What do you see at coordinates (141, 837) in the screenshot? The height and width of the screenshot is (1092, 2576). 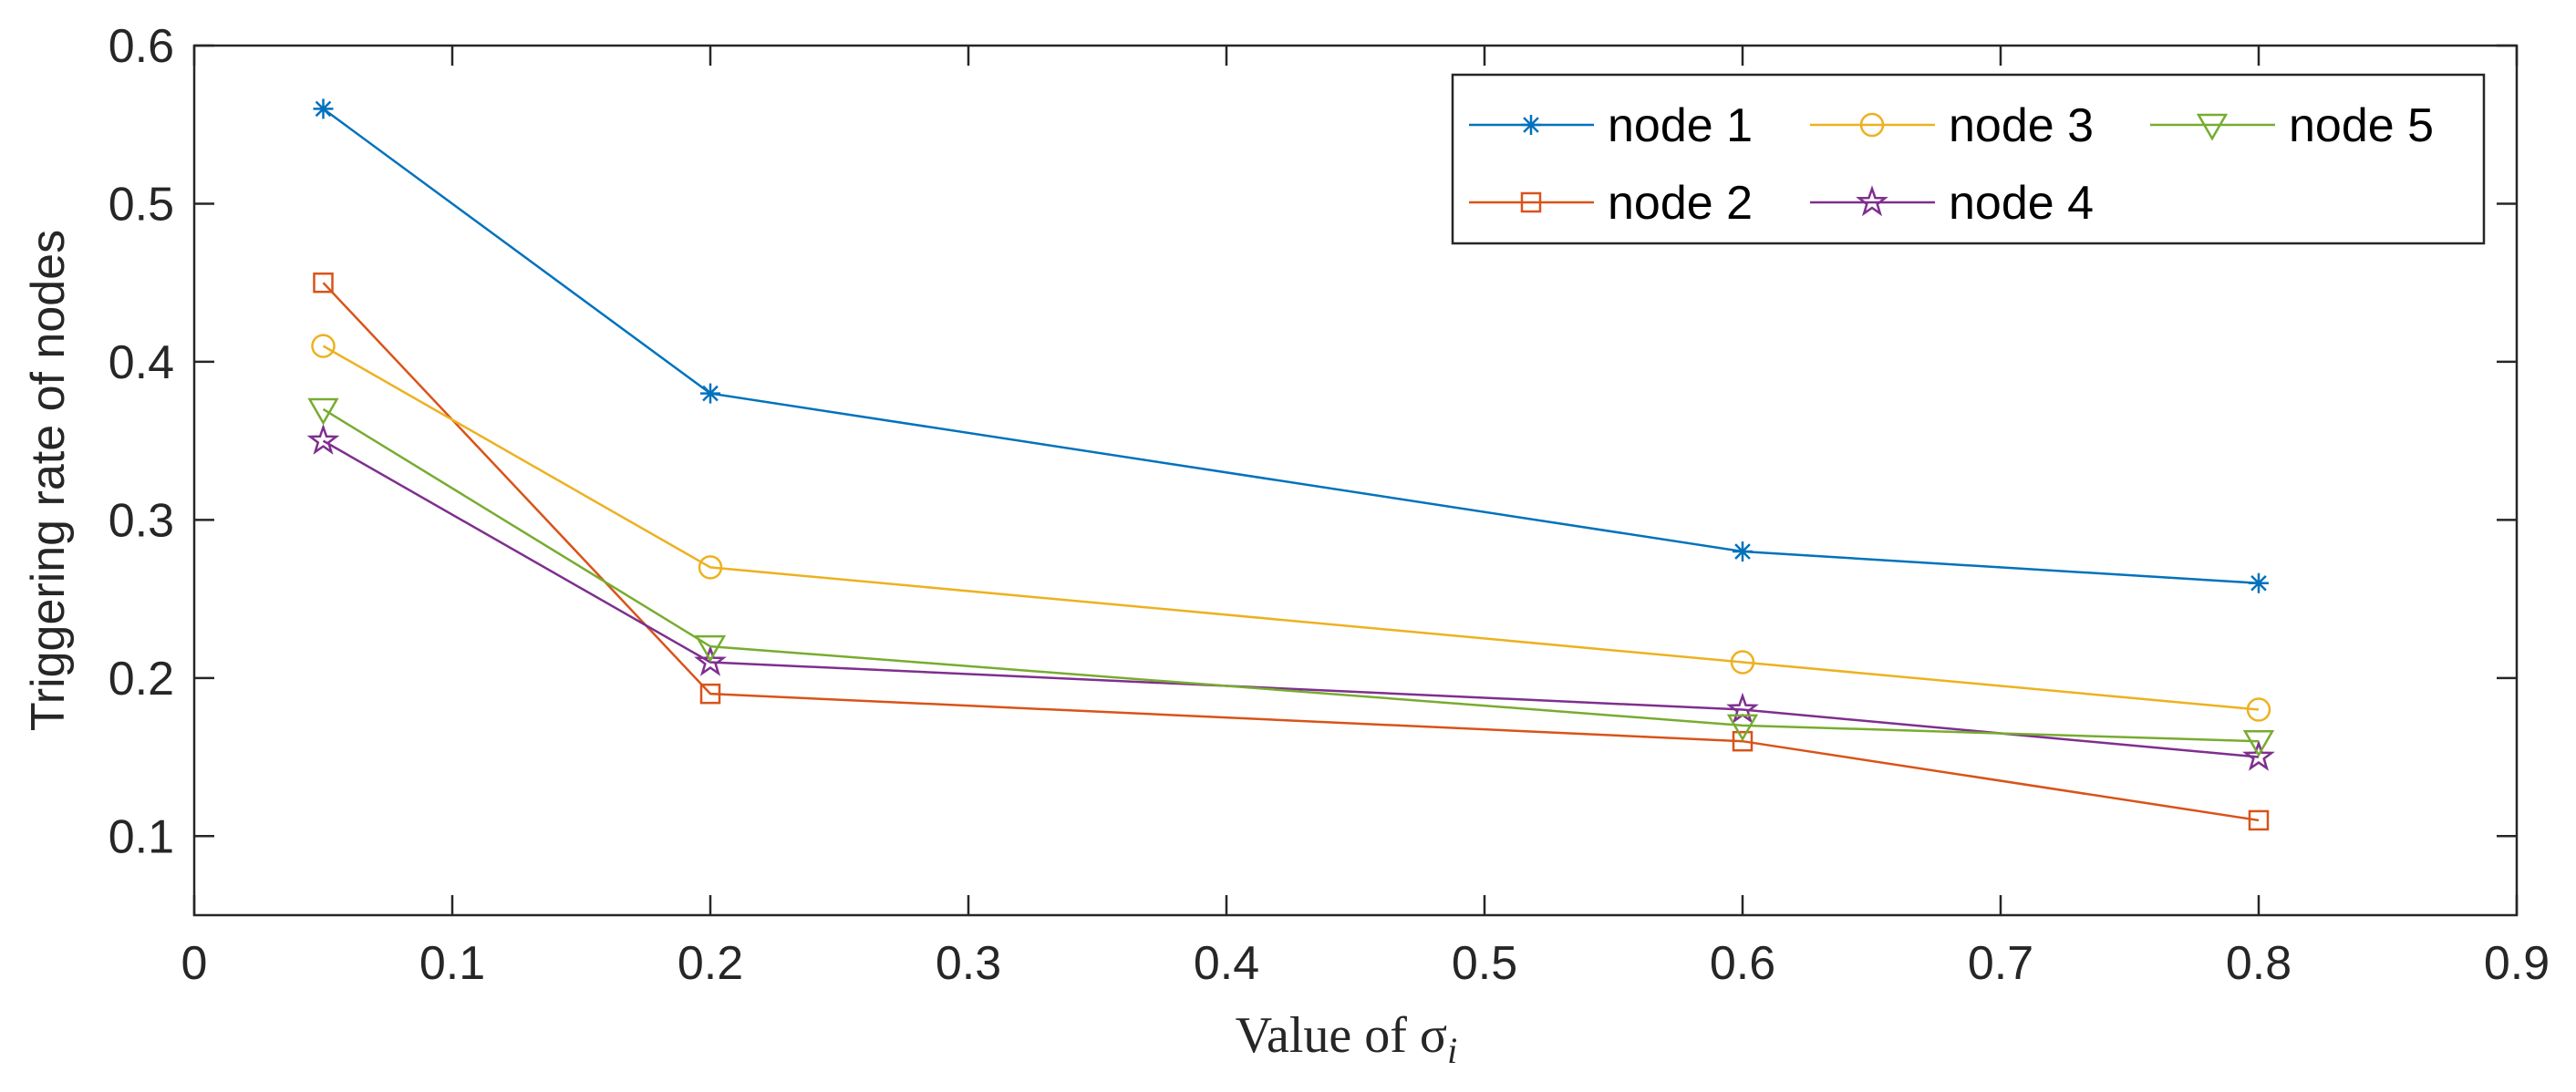 I see `y-tick-label: 0.1` at bounding box center [141, 837].